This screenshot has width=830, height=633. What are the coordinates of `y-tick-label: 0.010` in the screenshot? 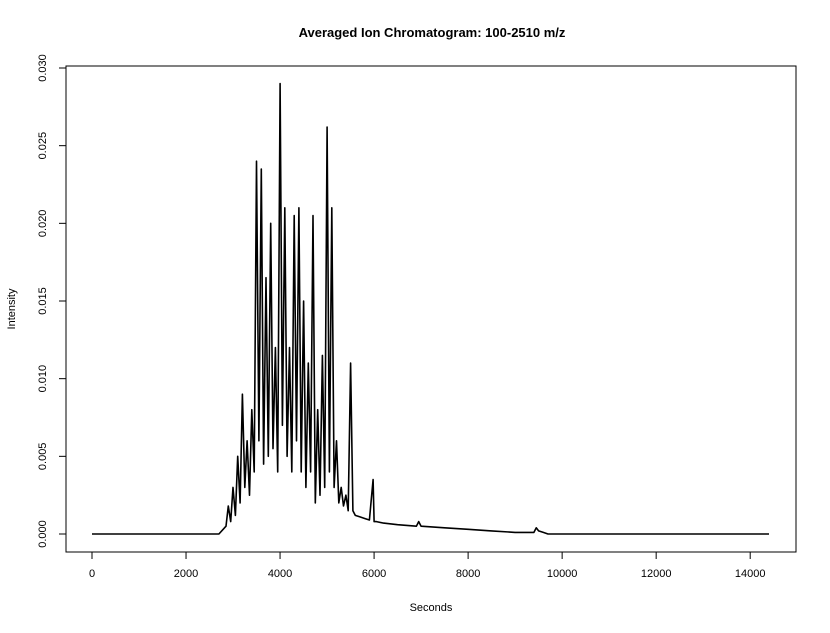 It's located at (43, 379).